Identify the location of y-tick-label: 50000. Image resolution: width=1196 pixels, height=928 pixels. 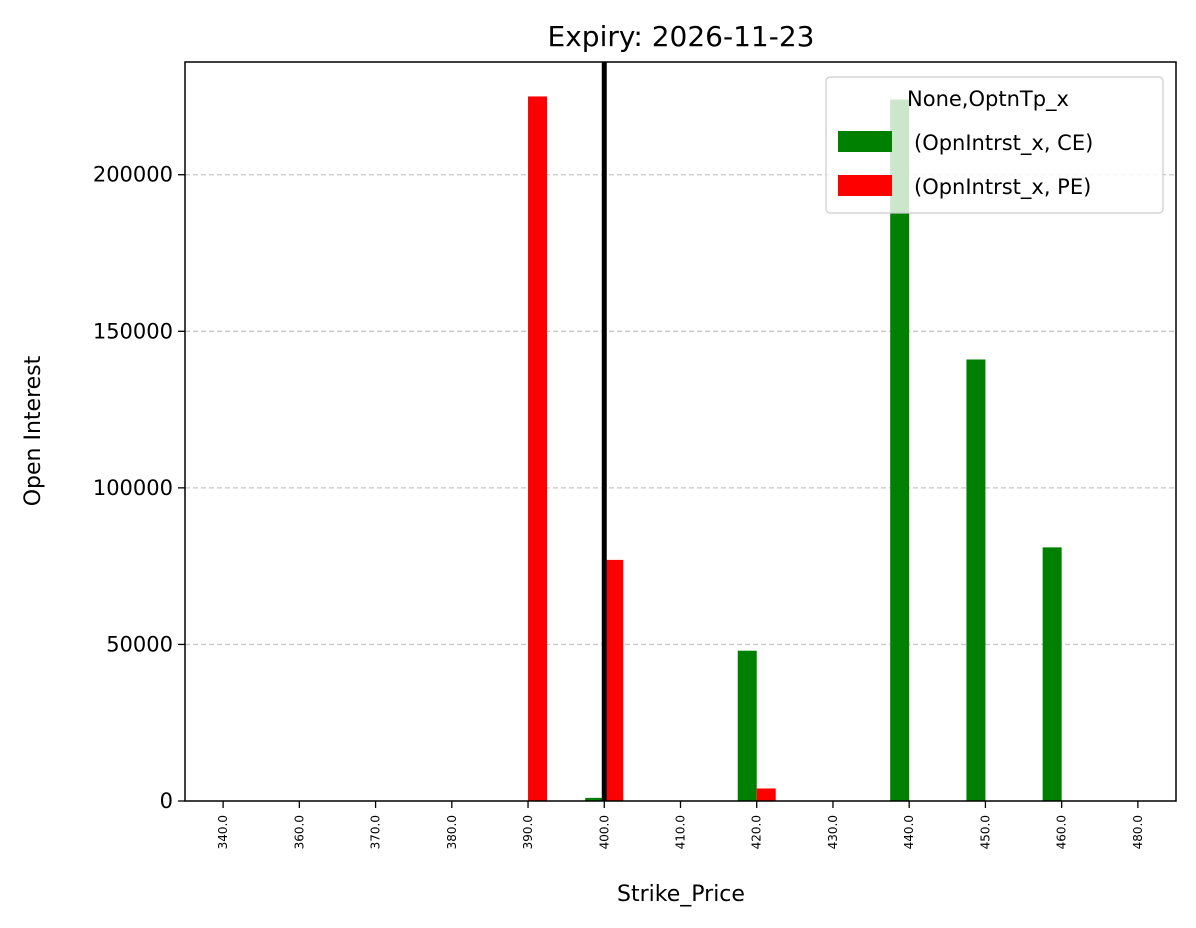
(139, 644).